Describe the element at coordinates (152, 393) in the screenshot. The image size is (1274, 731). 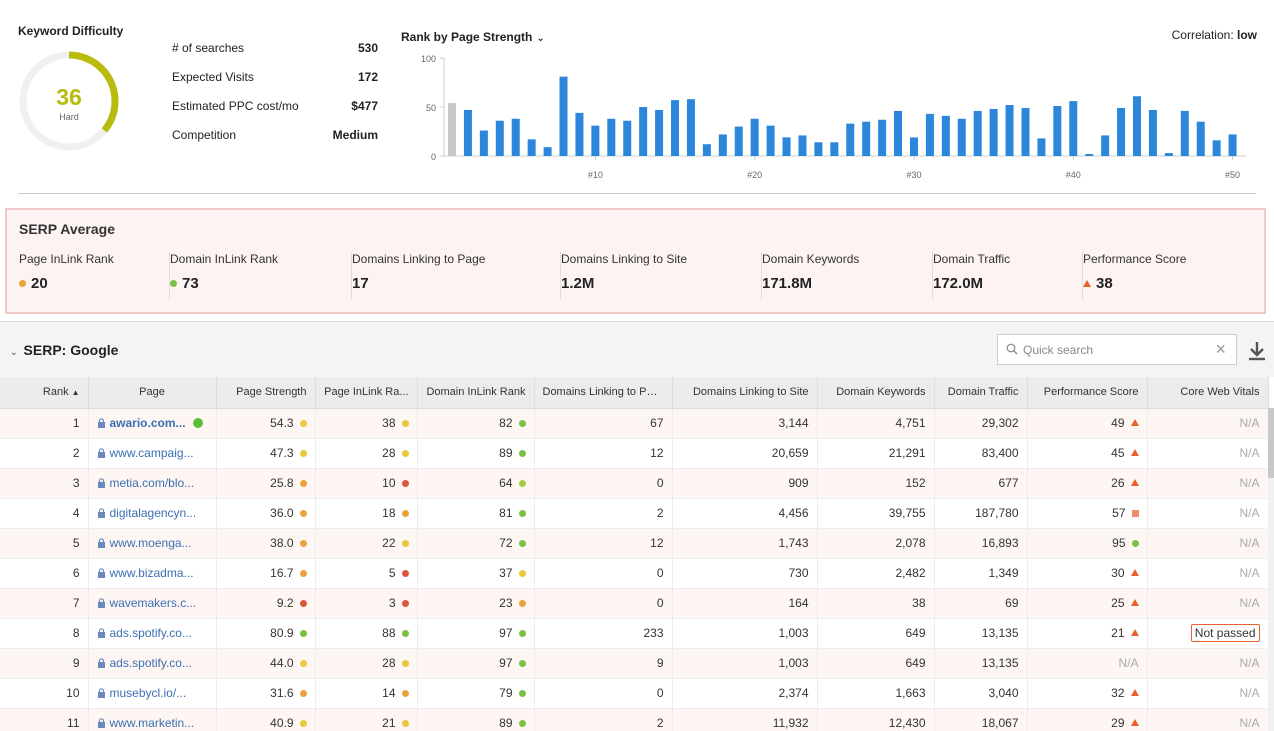
I see `column-header: Page` at that location.